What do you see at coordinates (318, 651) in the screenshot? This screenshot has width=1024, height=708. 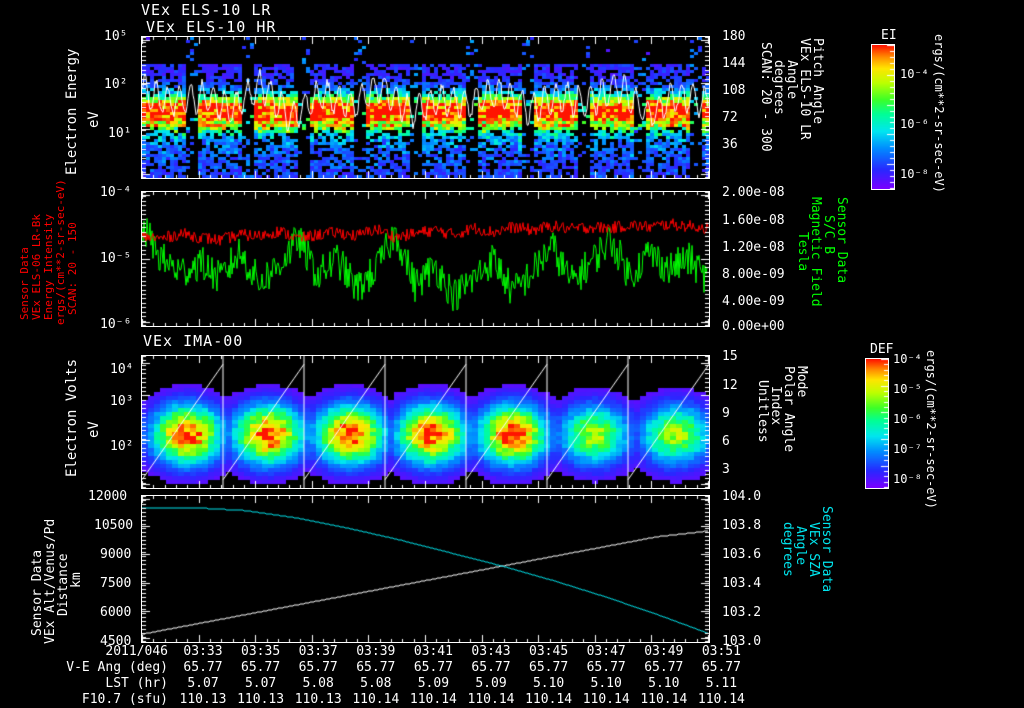 I see `footer-cell: 03:37` at bounding box center [318, 651].